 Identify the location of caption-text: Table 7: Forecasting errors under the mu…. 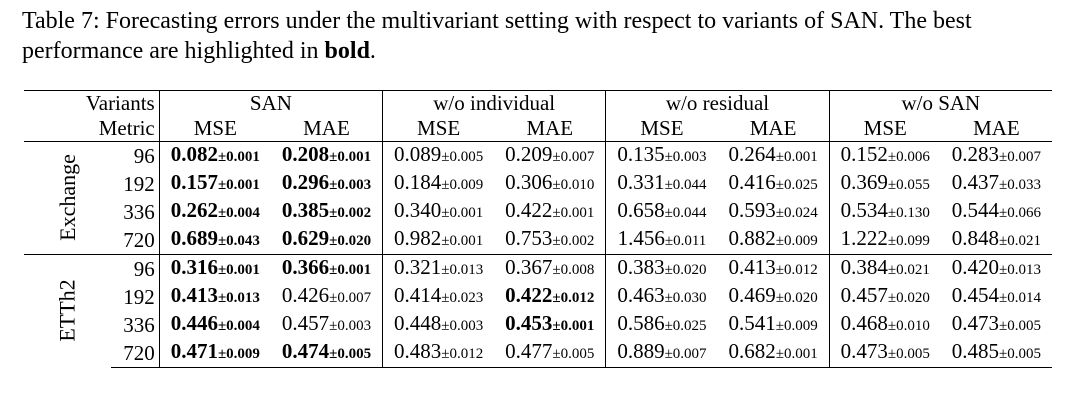
(497, 36).